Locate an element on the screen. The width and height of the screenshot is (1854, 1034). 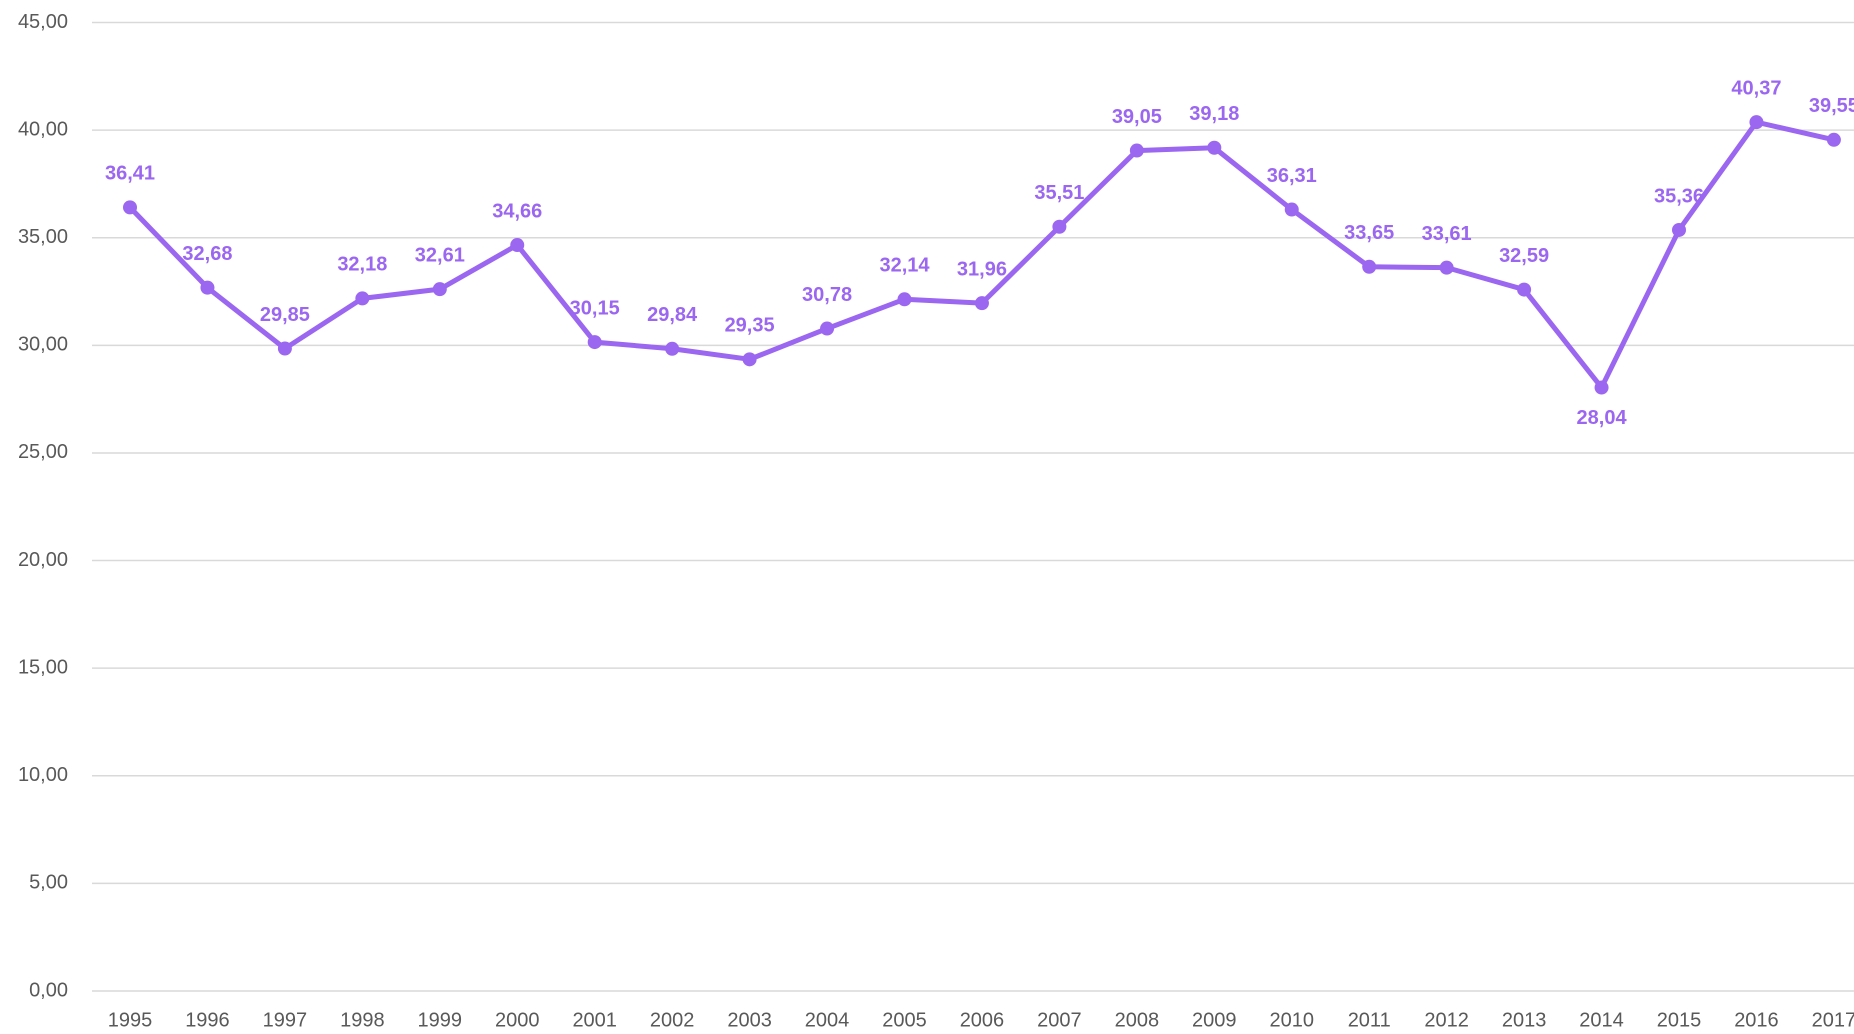
x-tick-label: 2006 is located at coordinates (982, 1020).